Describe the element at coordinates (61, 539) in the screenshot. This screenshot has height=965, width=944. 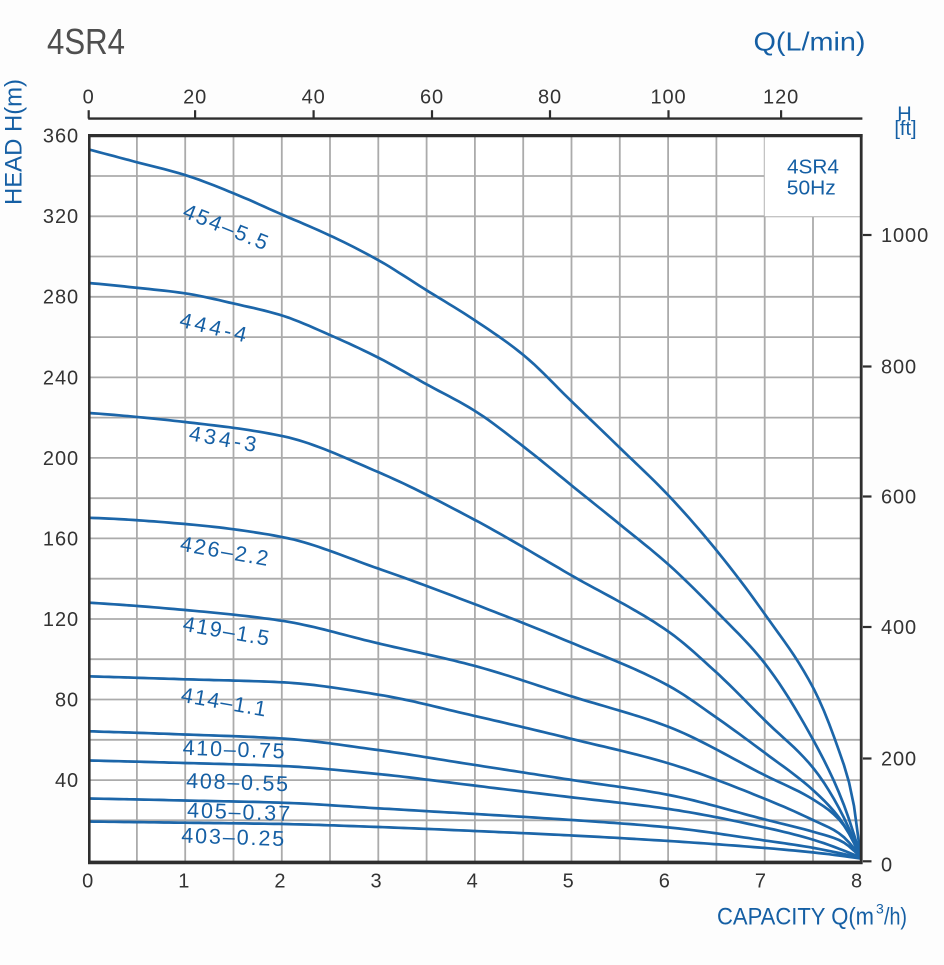
I see `svg-text: 160` at that location.